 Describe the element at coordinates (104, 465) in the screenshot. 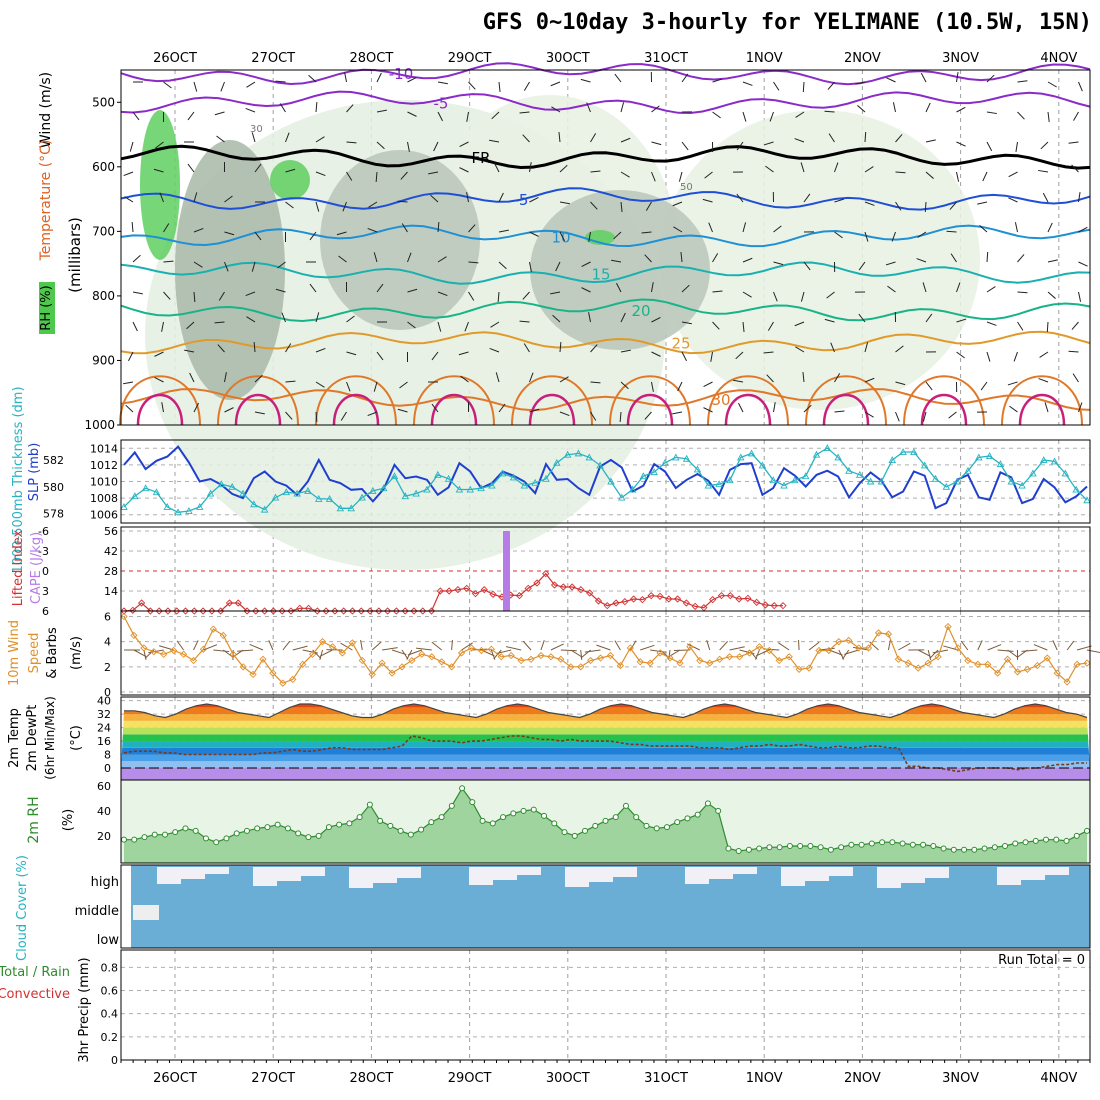

I see `y-tick-label: 1012` at that location.